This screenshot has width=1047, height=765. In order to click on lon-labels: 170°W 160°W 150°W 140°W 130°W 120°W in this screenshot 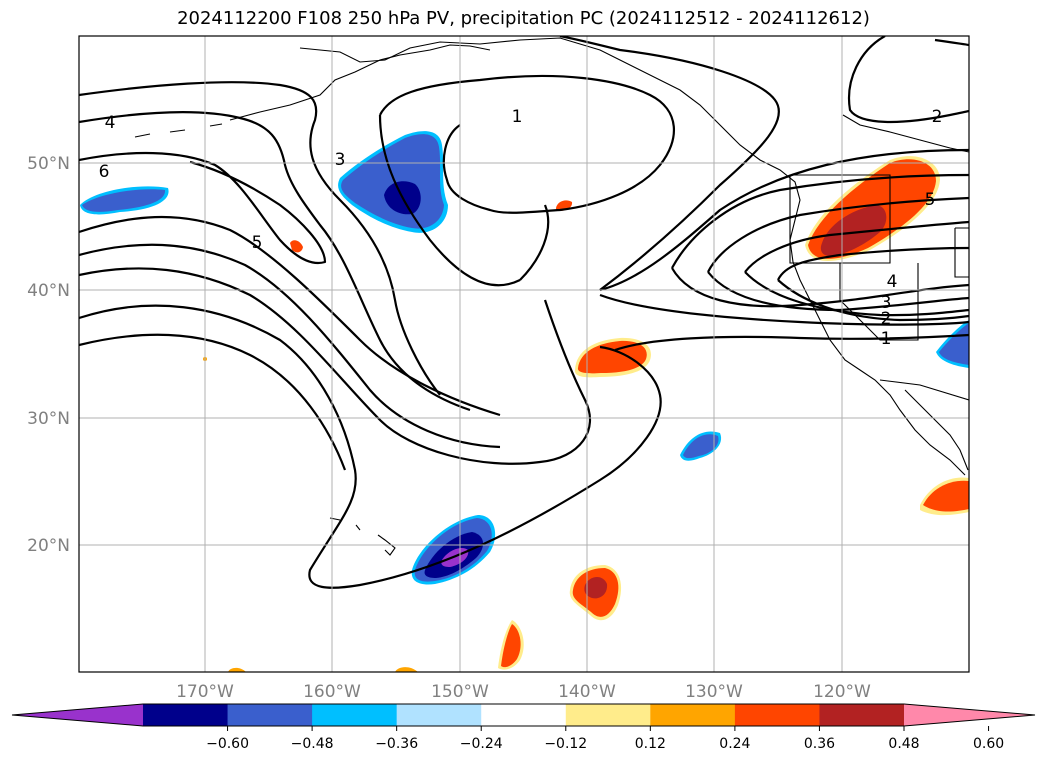, I will do `click(523, 692)`.